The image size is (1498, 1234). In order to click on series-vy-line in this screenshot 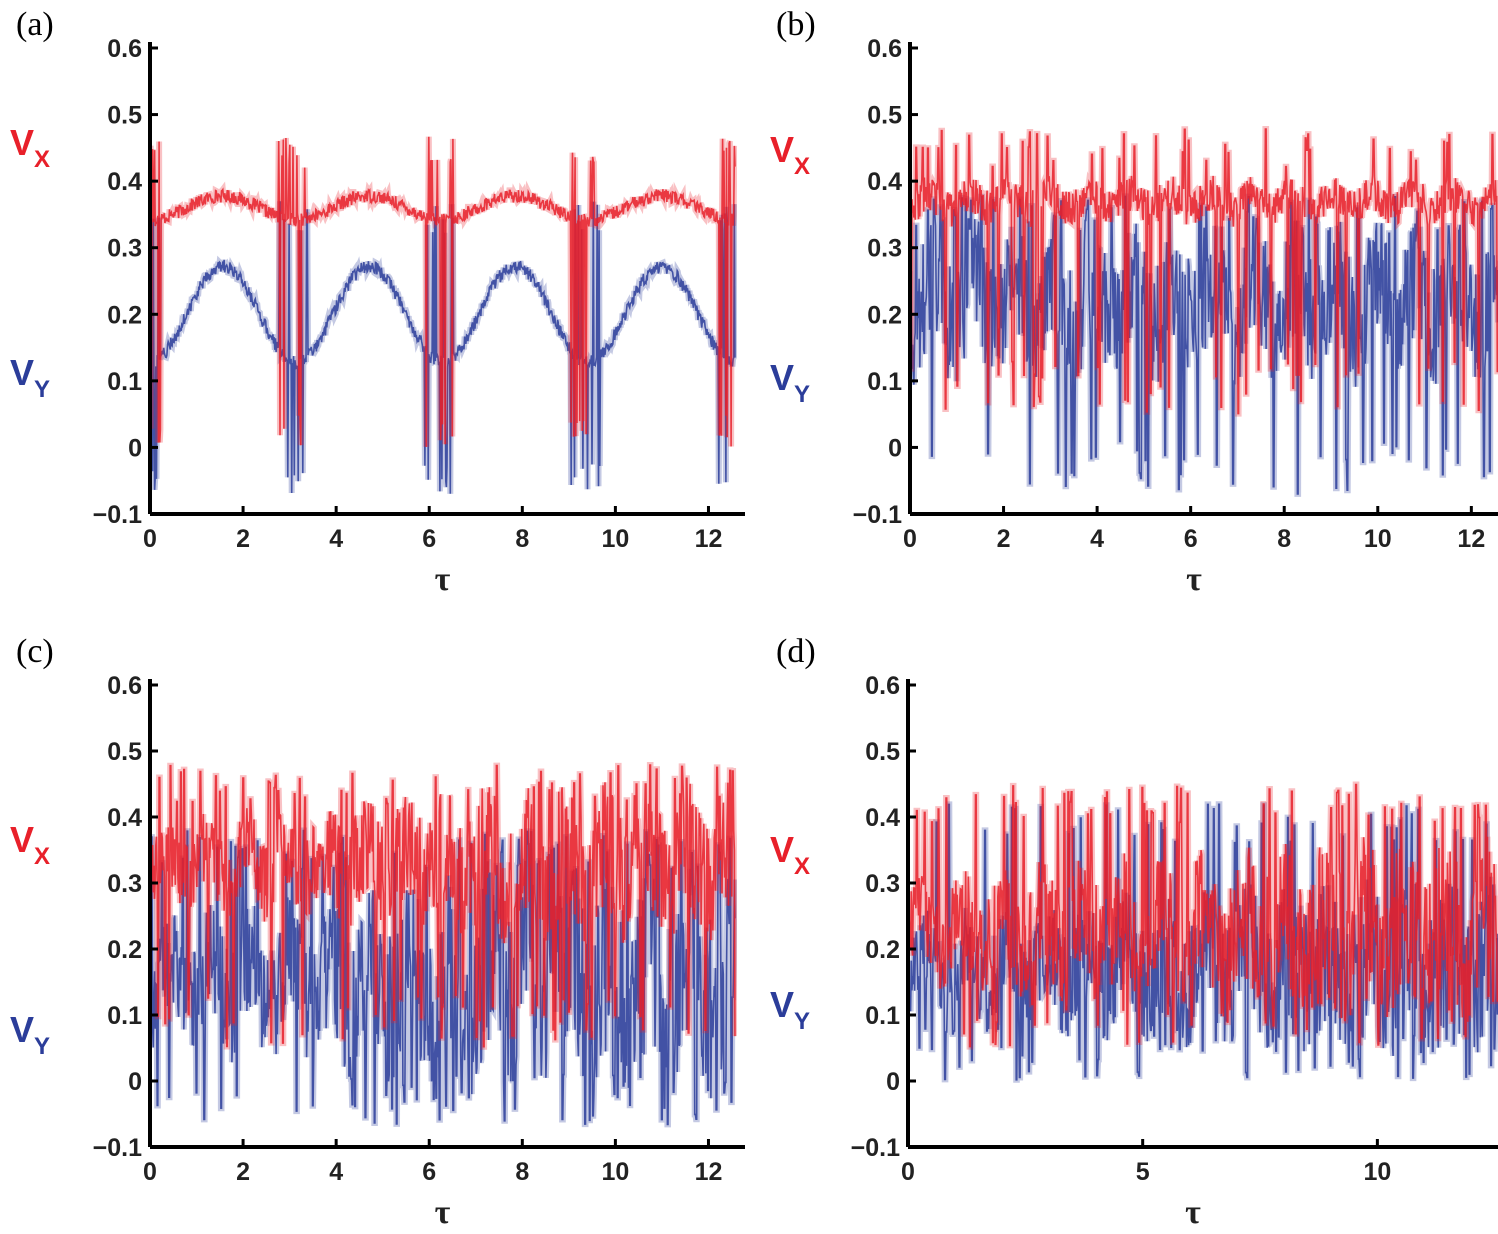, I will do `click(1204, 345)`.